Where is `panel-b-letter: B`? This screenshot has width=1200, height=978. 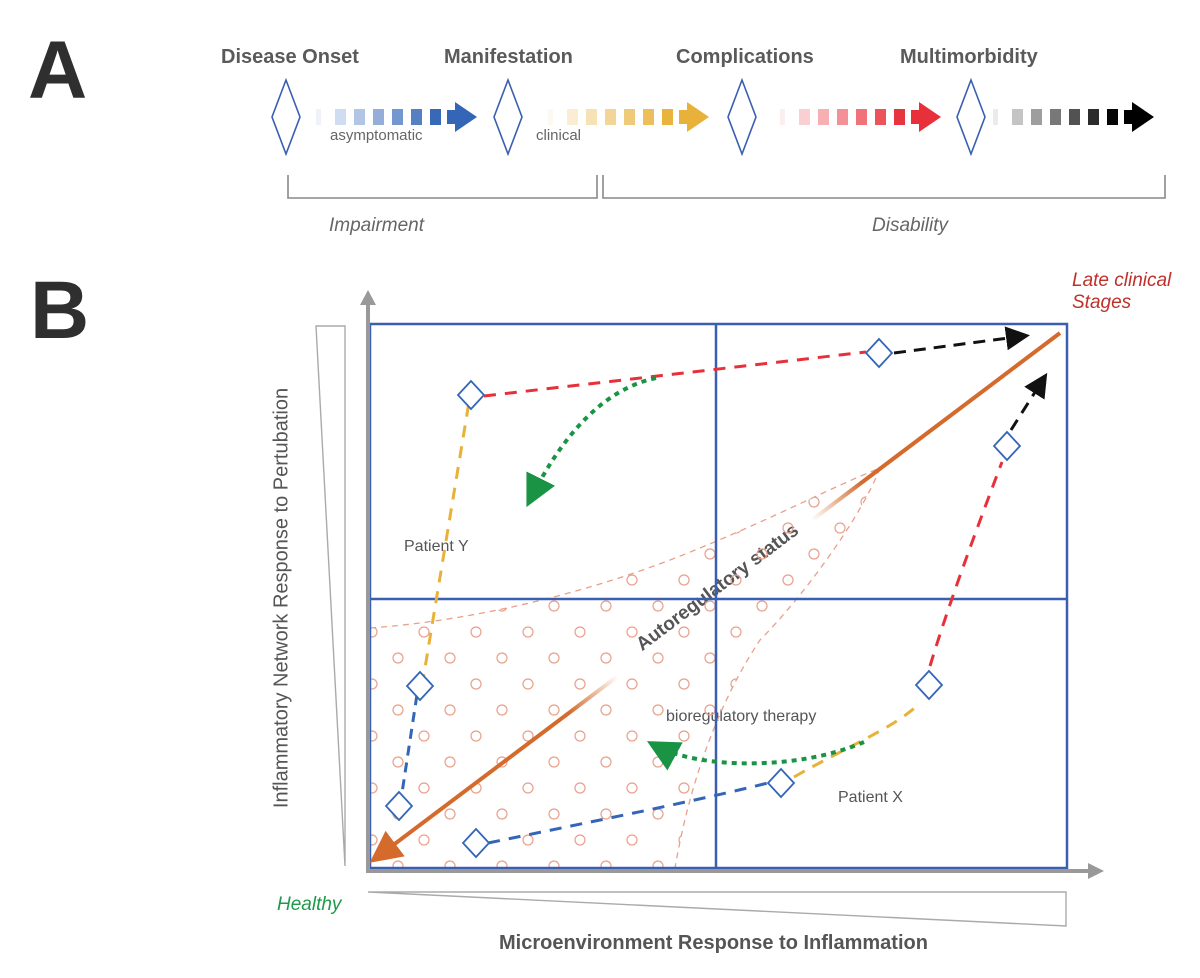 panel-b-letter: B is located at coordinates (60, 310).